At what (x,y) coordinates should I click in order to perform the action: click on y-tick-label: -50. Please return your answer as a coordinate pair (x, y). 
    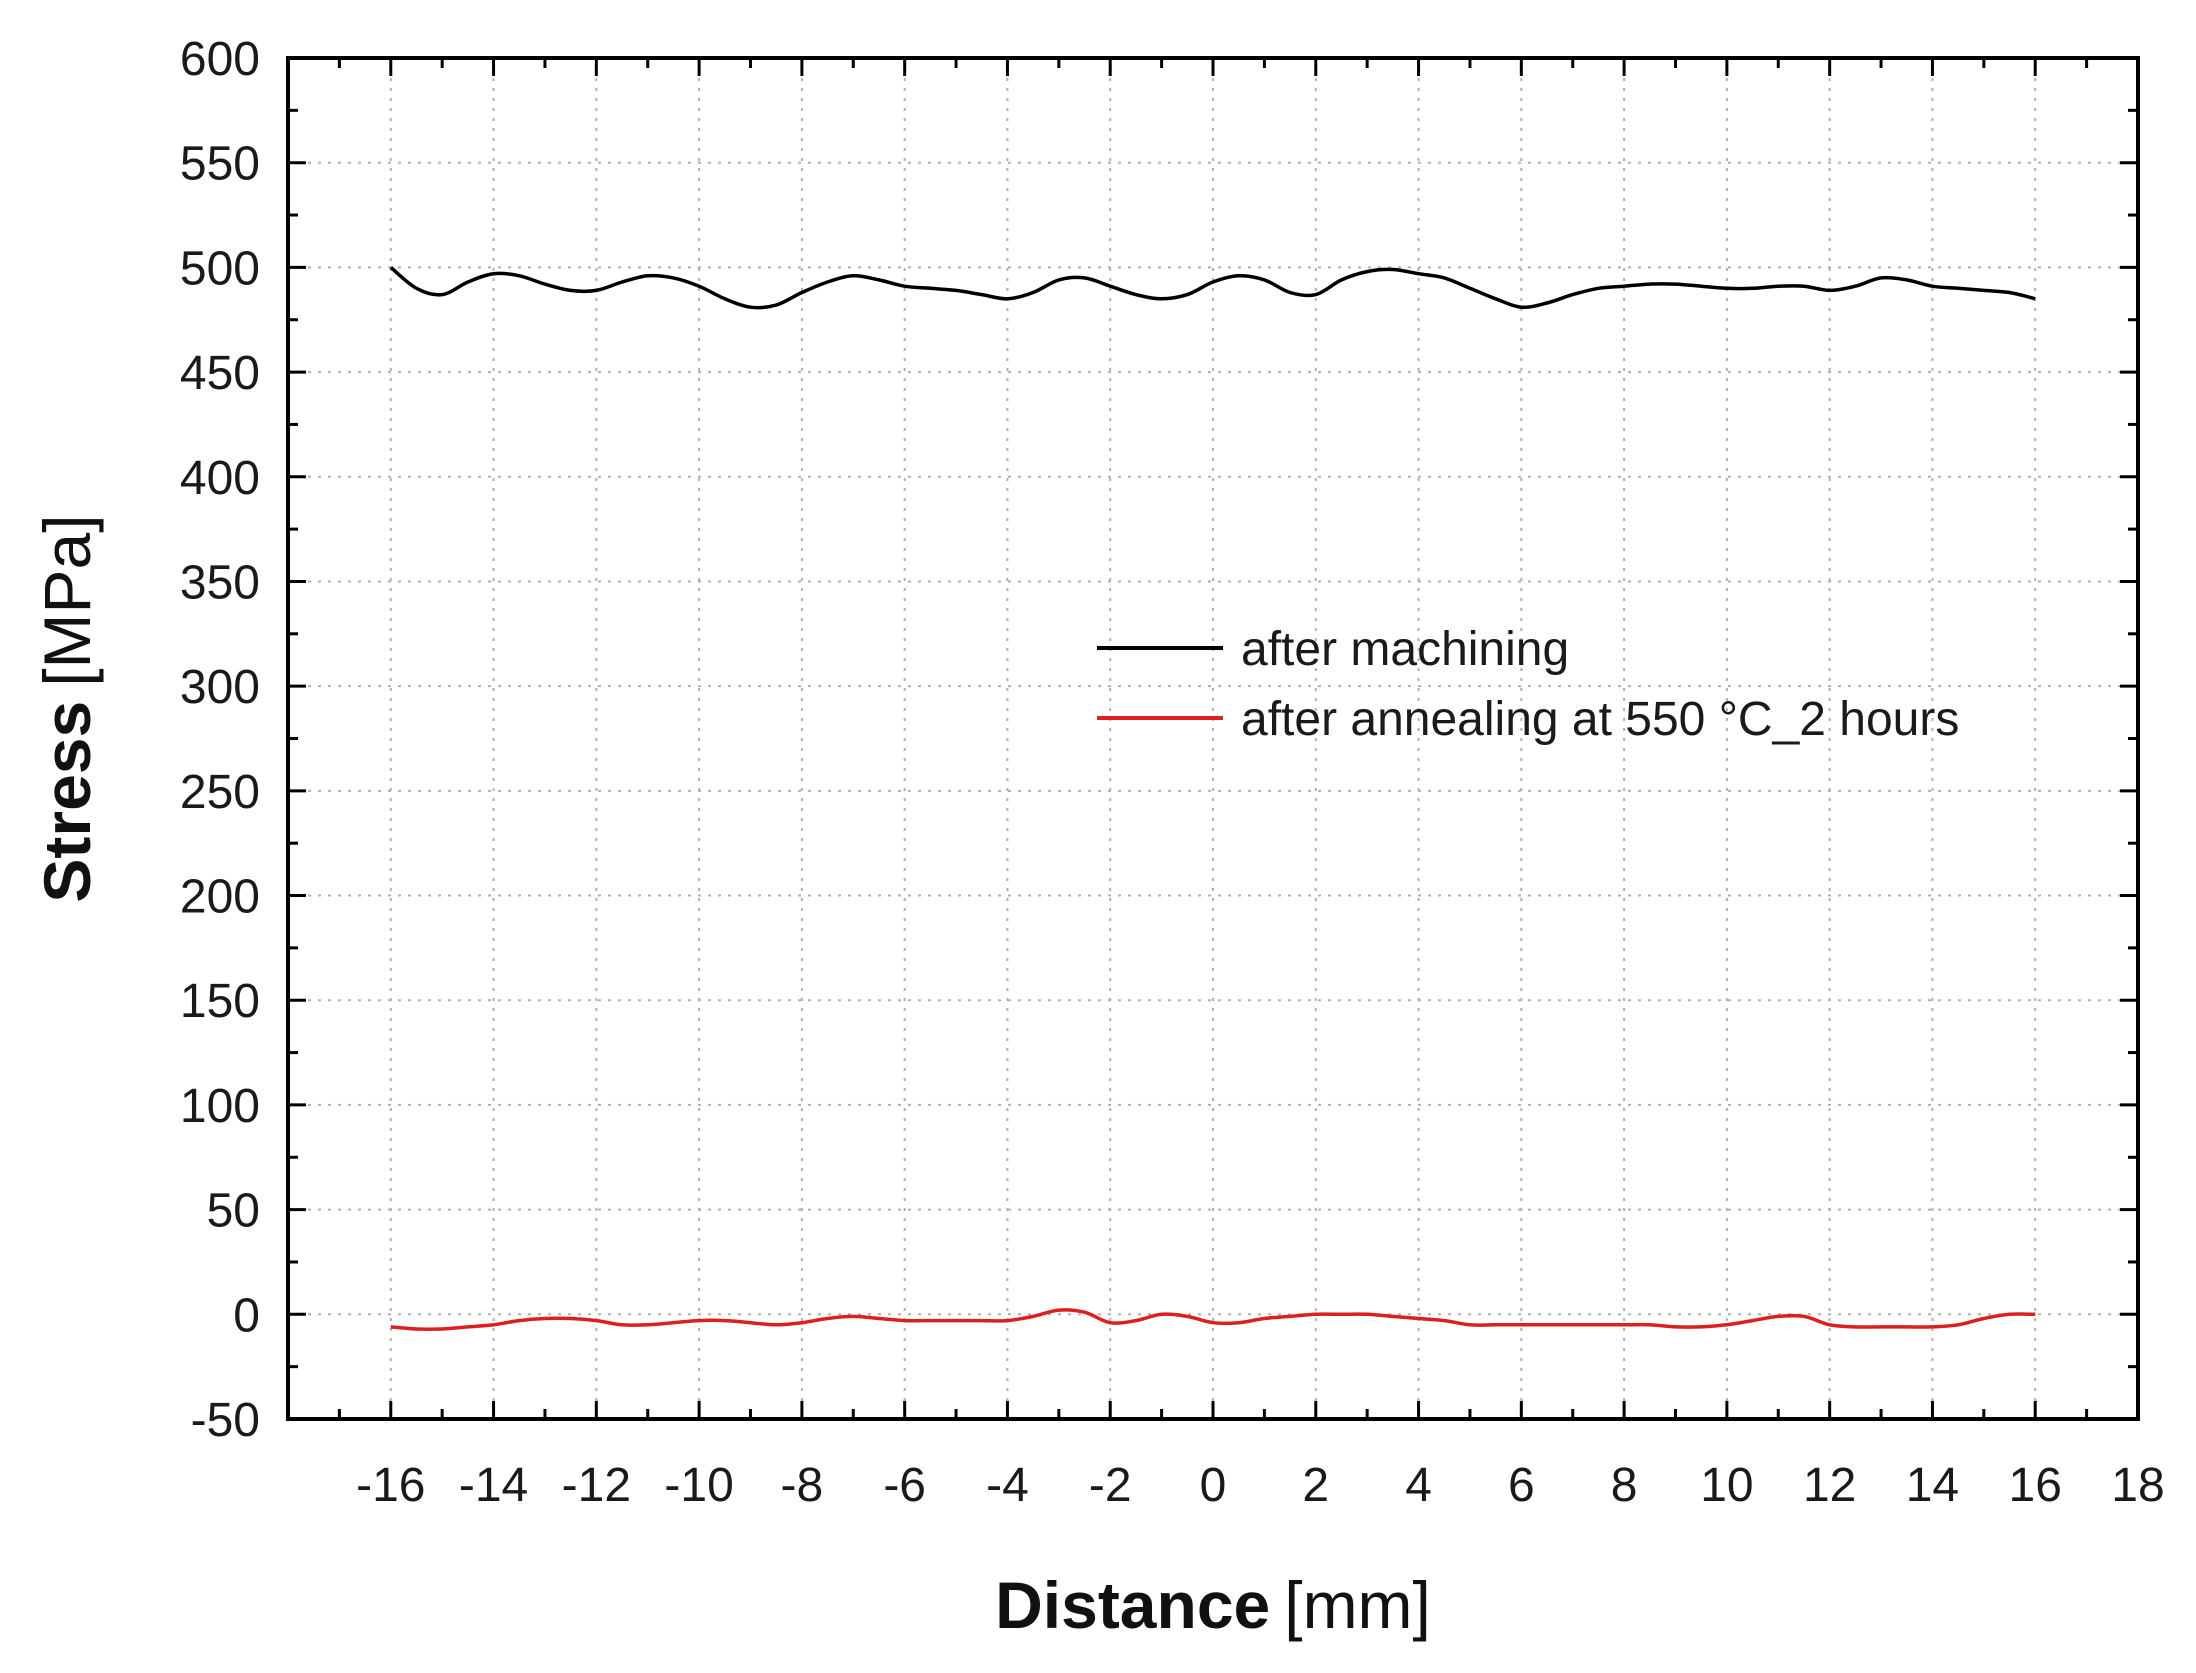
    Looking at the image, I should click on (225, 1420).